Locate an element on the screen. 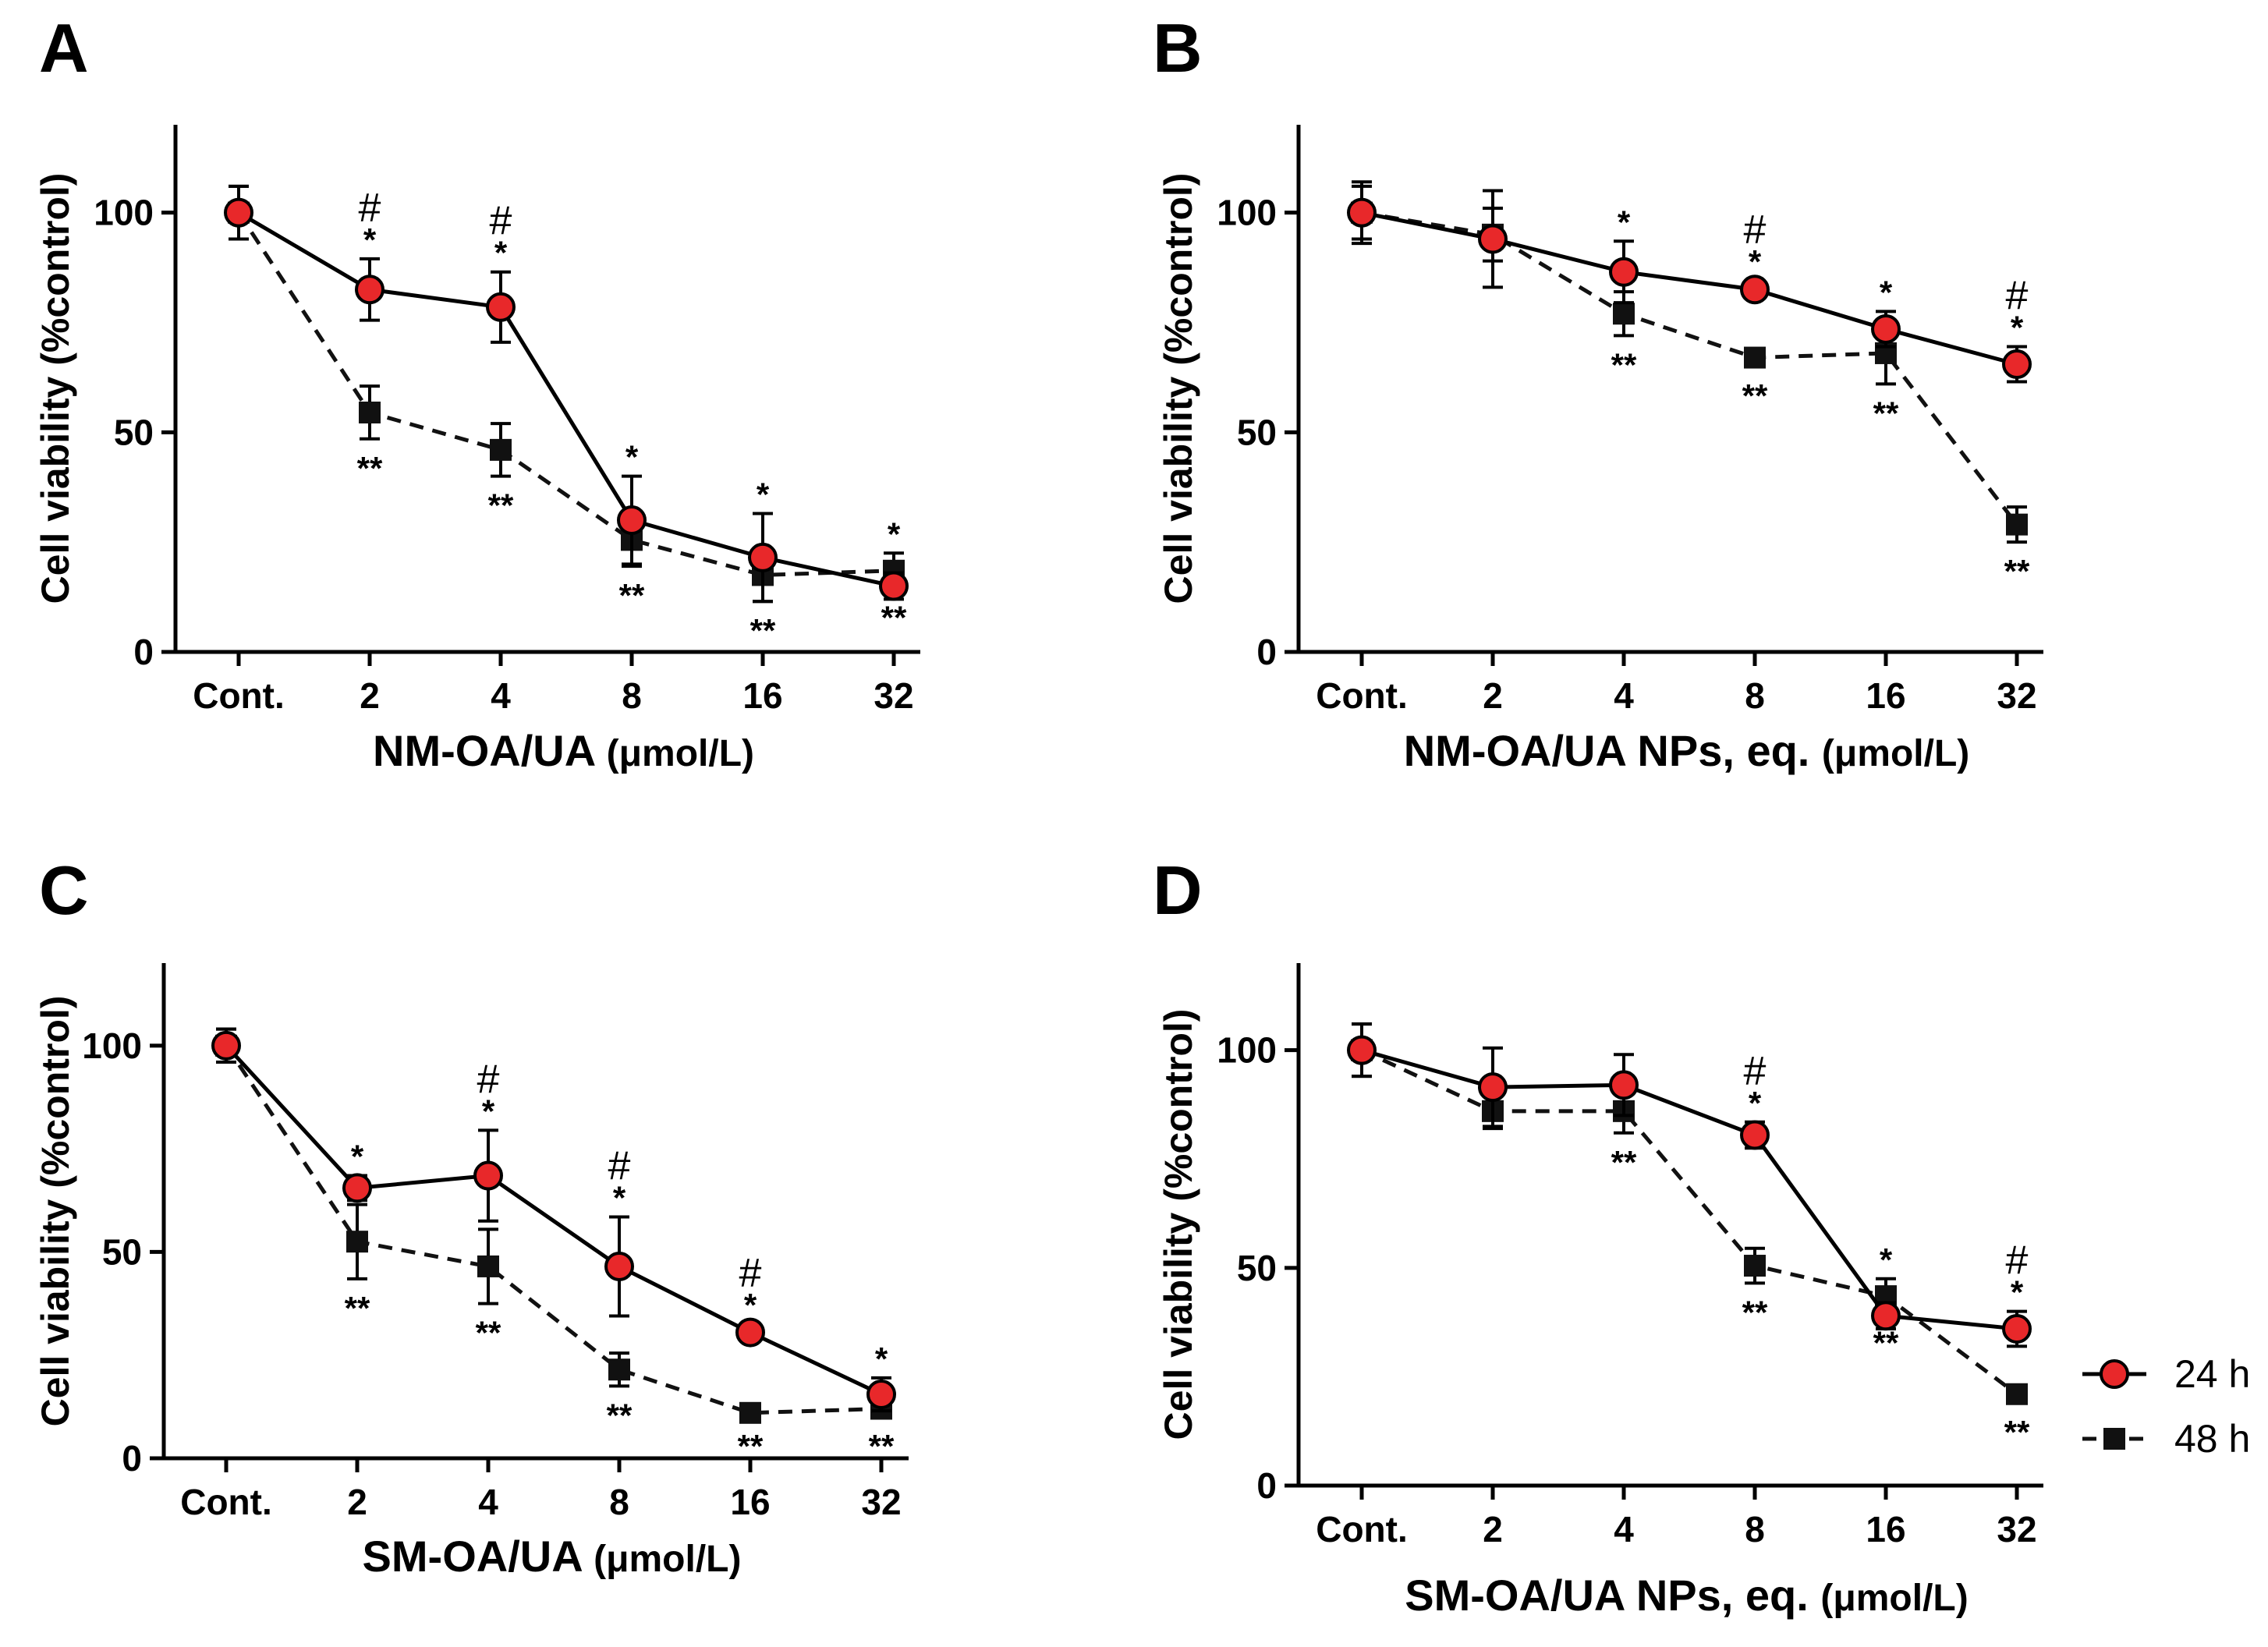  panel-d-x-tick-label: 16 is located at coordinates (1885, 1529).